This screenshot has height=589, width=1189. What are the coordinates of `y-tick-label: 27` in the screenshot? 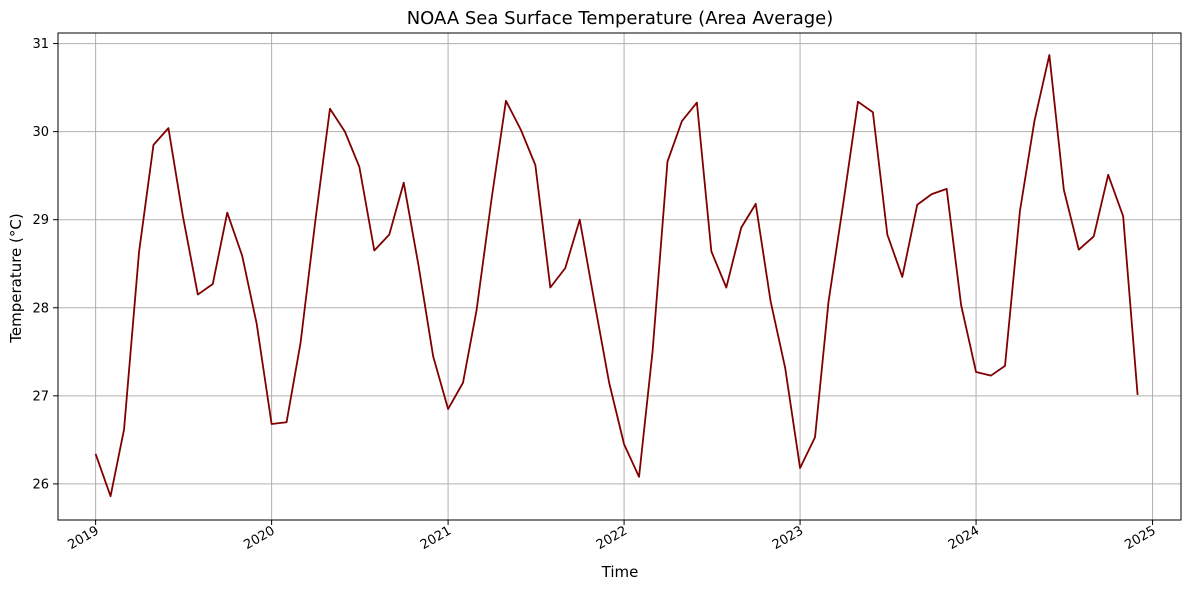 It's located at (40, 396).